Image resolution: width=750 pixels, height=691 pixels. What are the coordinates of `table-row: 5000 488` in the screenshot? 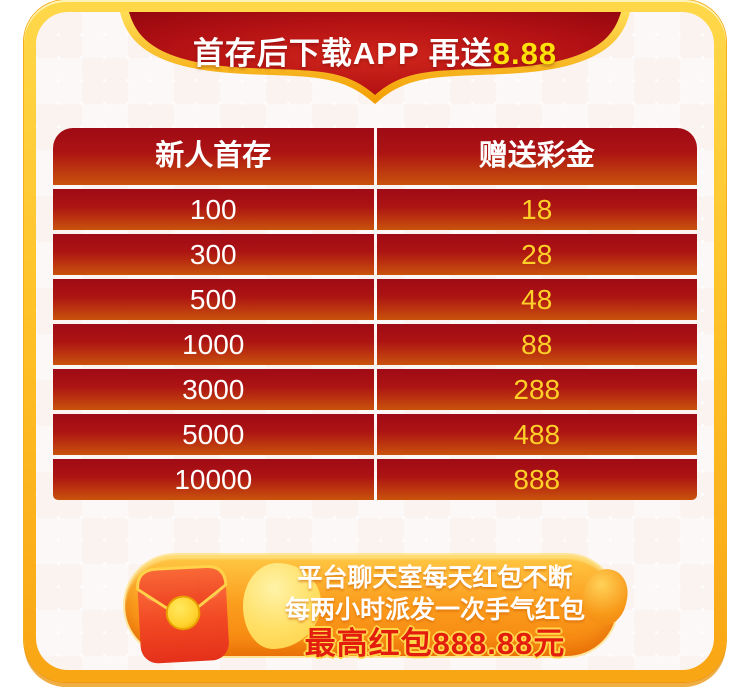 It's located at (375, 434).